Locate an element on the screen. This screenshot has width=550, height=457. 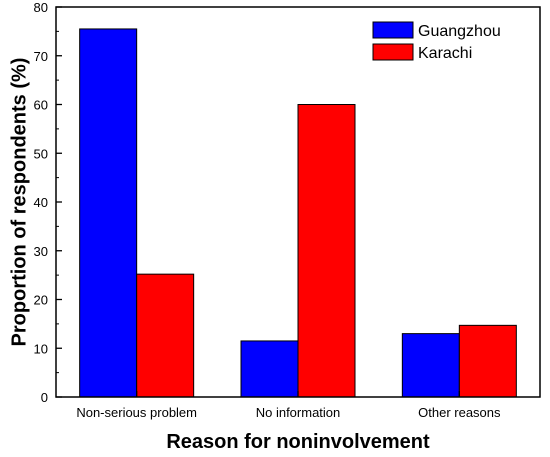
legend-swatch-karachi is located at coordinates (393, 52).